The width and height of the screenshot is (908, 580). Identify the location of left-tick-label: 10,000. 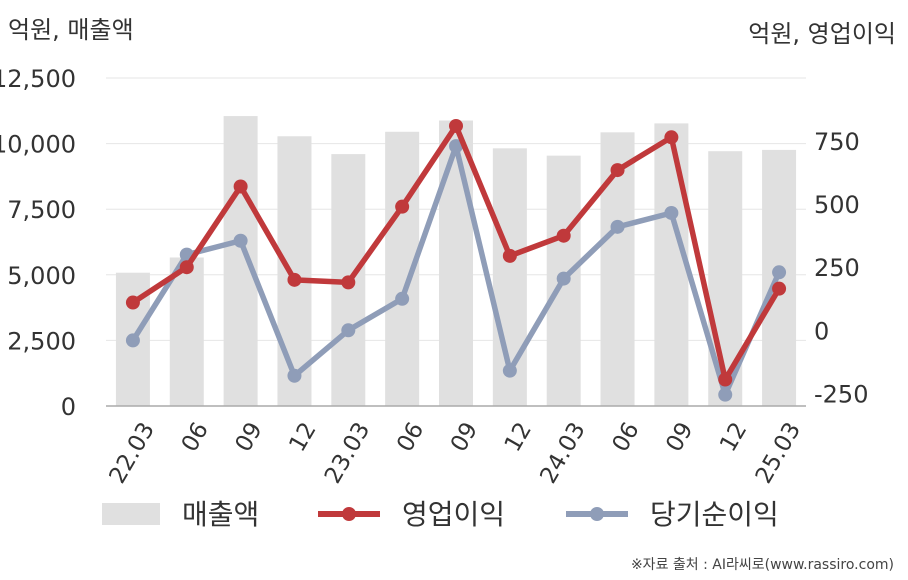
(38, 145).